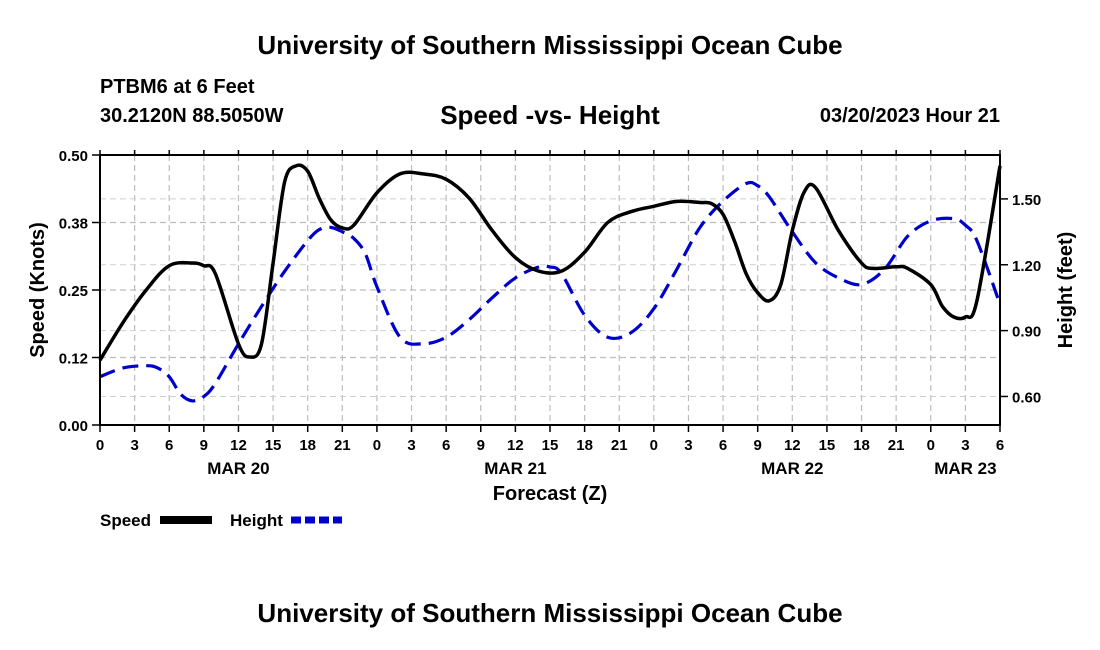  I want to click on y-tick-label: 0.12, so click(73, 359).